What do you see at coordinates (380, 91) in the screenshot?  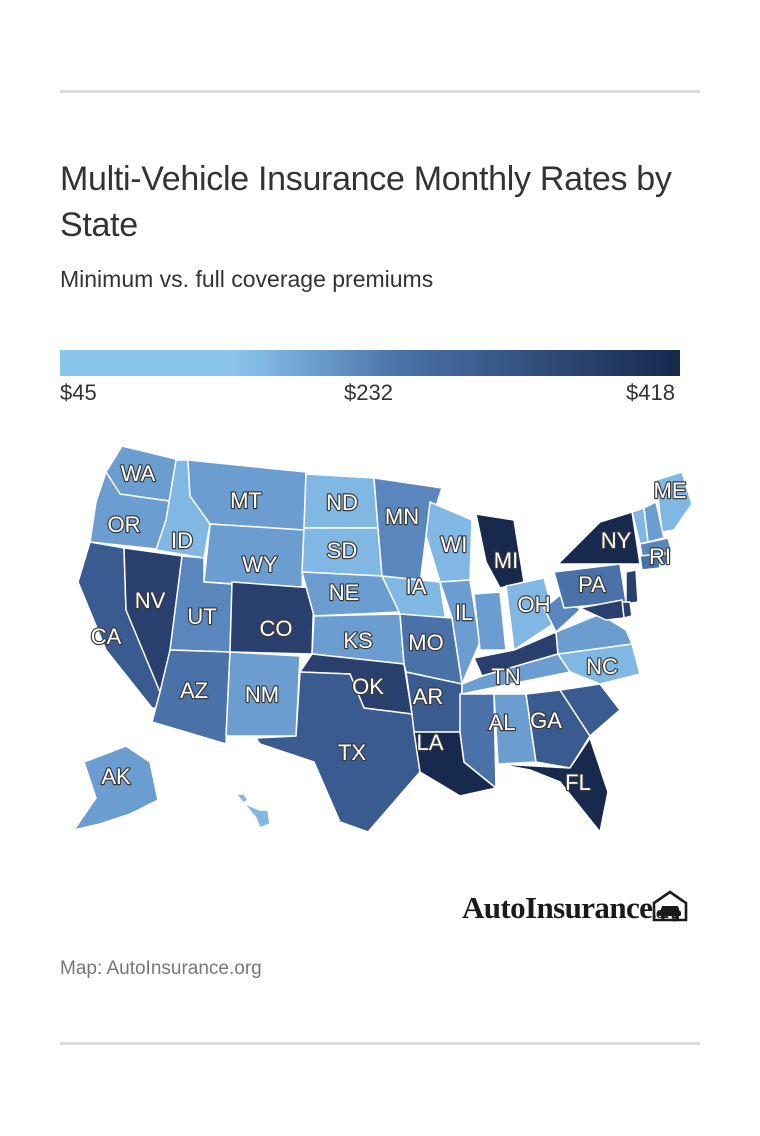 I see `top-divider` at bounding box center [380, 91].